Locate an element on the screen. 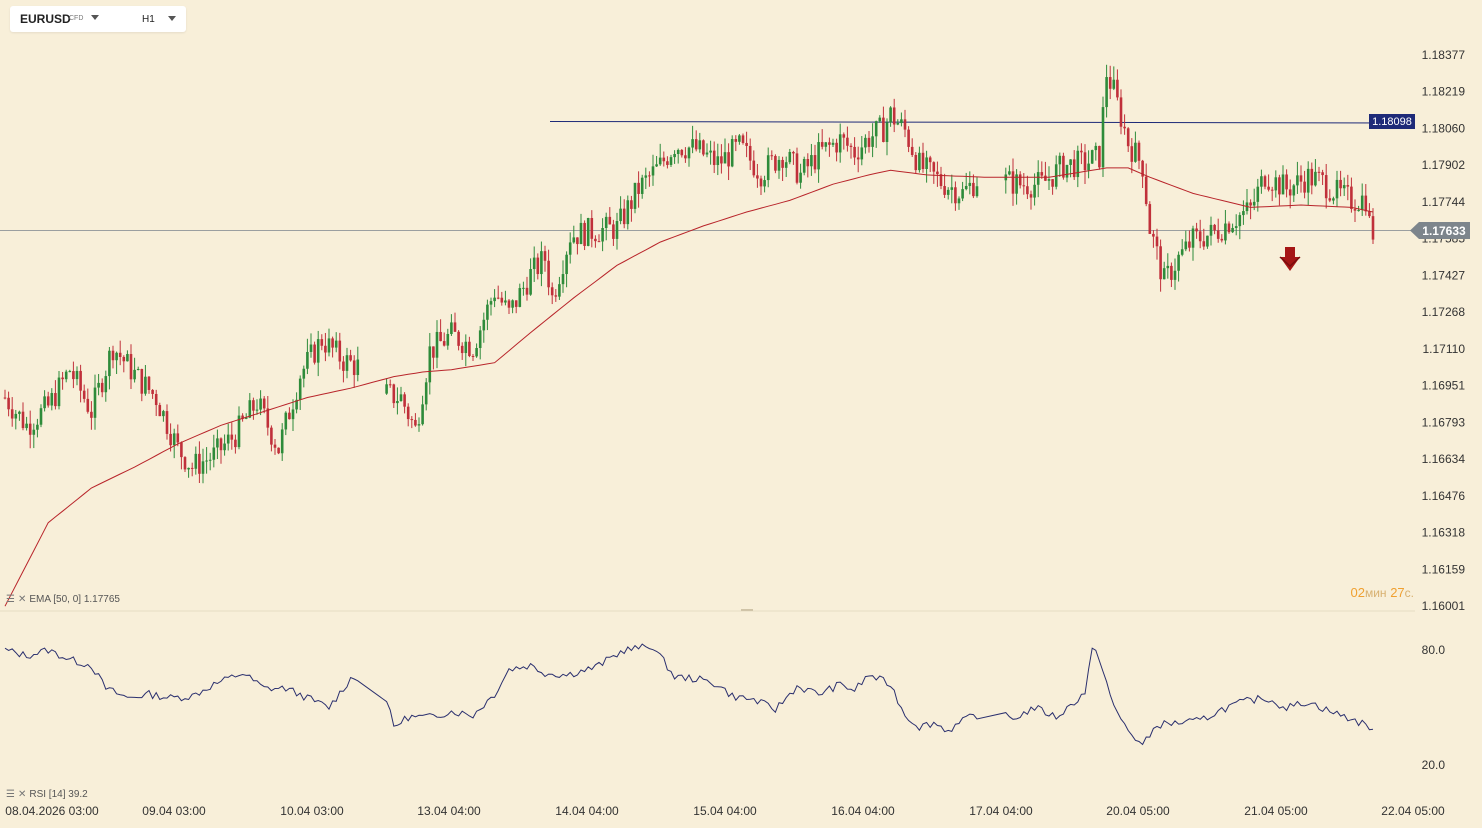 This screenshot has height=828, width=1482. pane-resize-handle is located at coordinates (747, 610).